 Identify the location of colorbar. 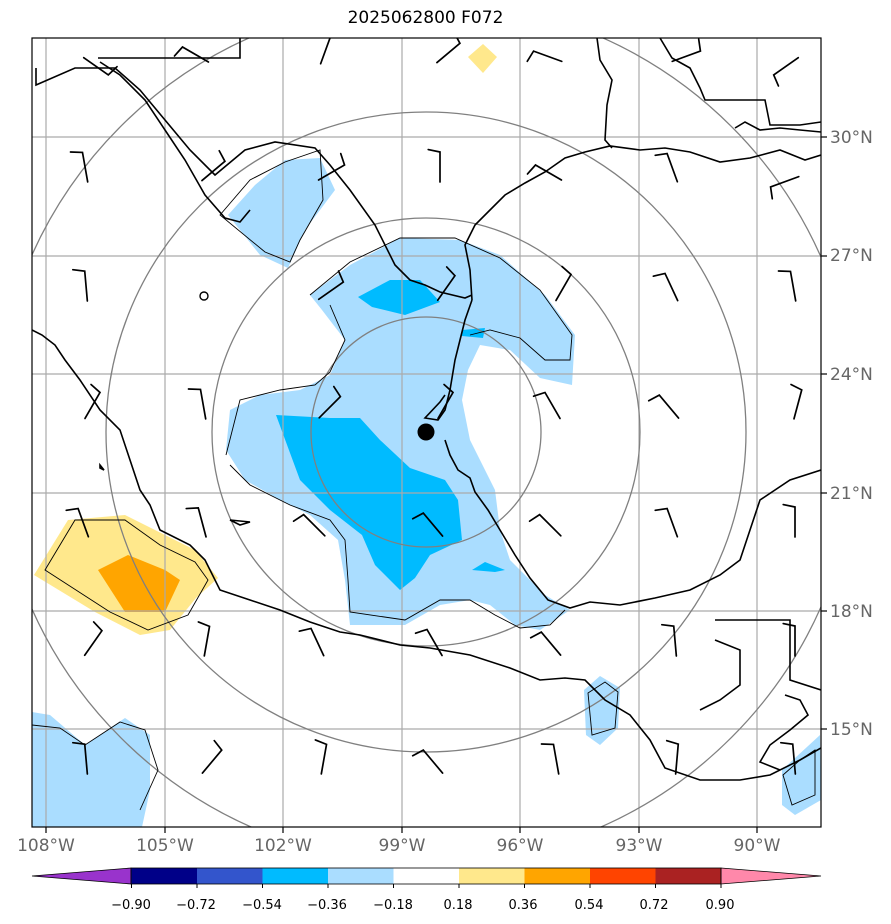
(426, 877).